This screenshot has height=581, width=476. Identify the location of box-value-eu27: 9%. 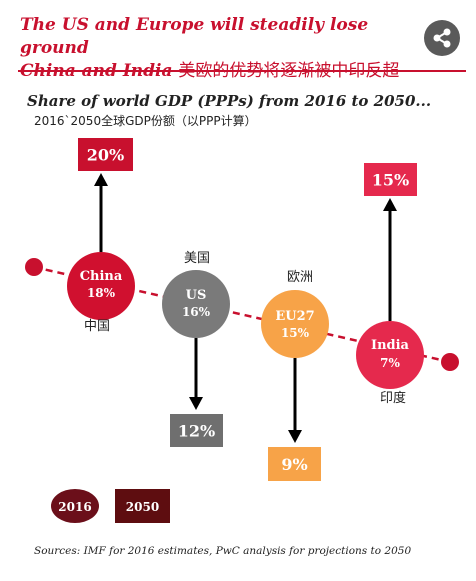
(294, 464).